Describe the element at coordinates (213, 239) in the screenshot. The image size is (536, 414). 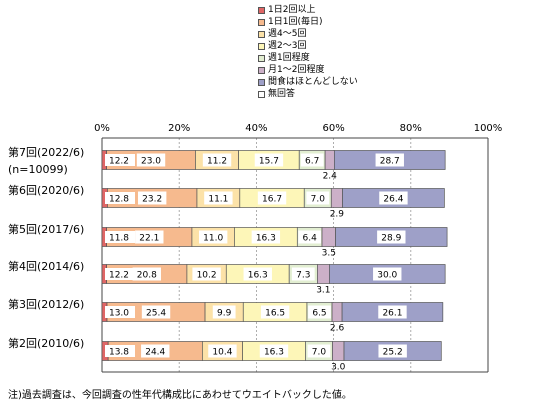
I see `data-label: 11.0` at that location.